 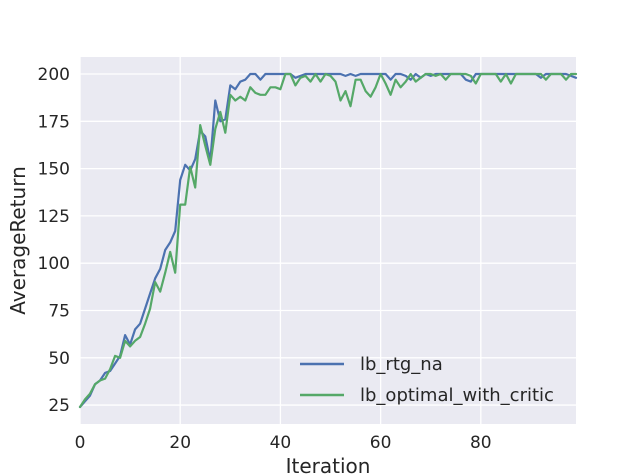 What do you see at coordinates (54, 240) in the screenshot?
I see `y-tick-labels: 25 50 75 100 125 150 175 200` at bounding box center [54, 240].